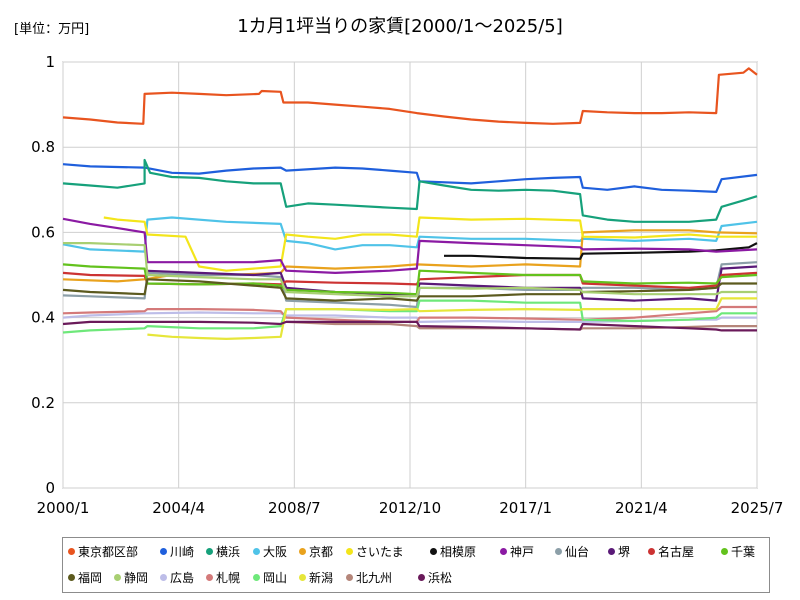 The height and width of the screenshot is (600, 800). I want to click on legend-label: さいたま, so click(380, 552).